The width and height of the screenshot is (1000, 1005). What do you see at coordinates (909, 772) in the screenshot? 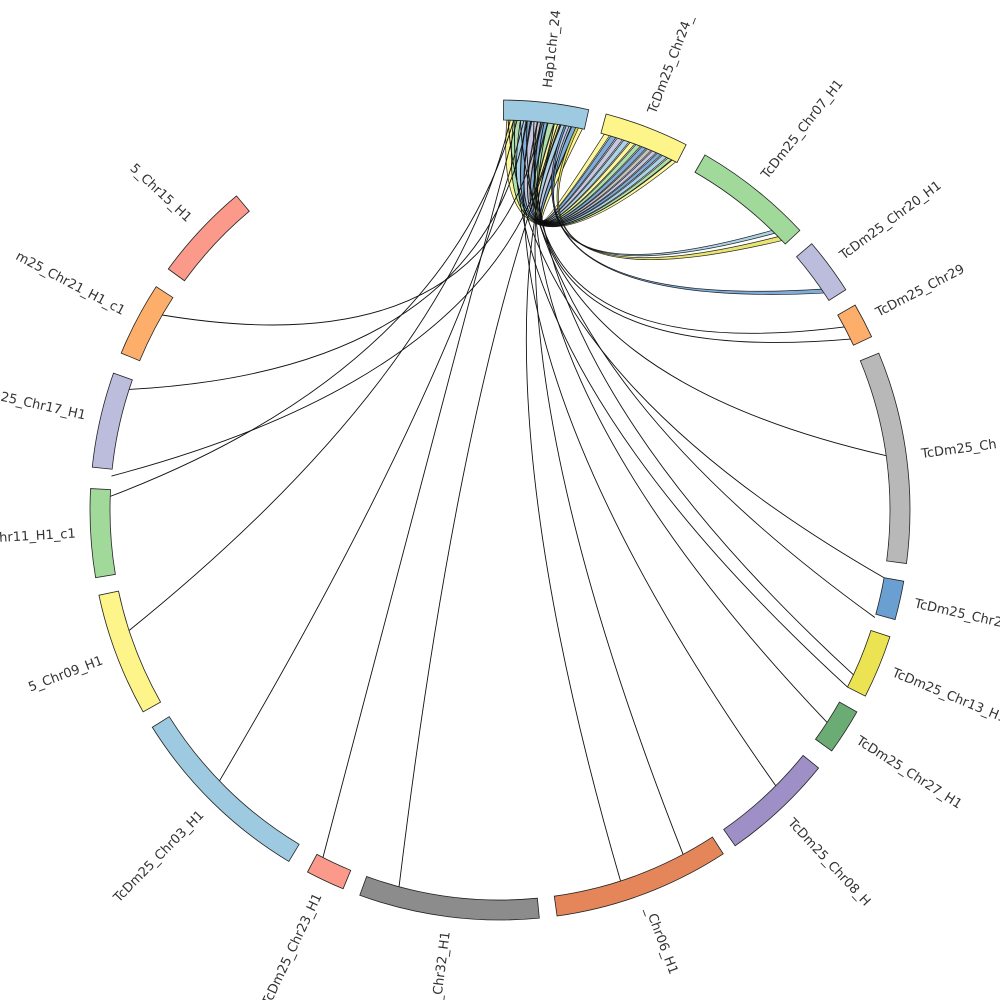
I see `segment-label: TcDm25_Chr27_H1` at bounding box center [909, 772].